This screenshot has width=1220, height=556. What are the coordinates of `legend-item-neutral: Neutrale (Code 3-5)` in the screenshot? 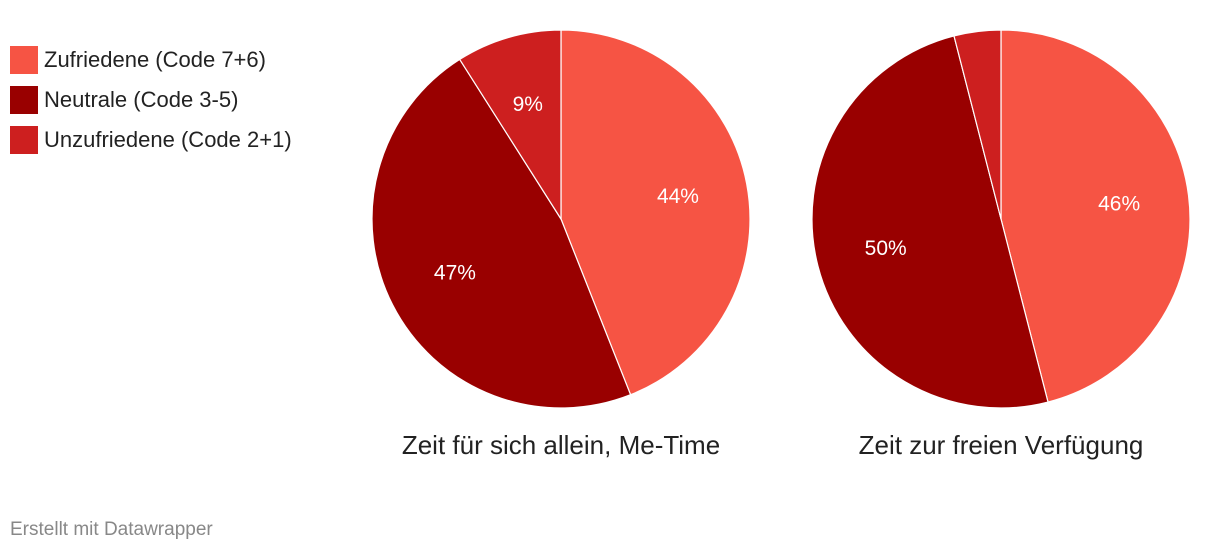 It's located at (151, 100).